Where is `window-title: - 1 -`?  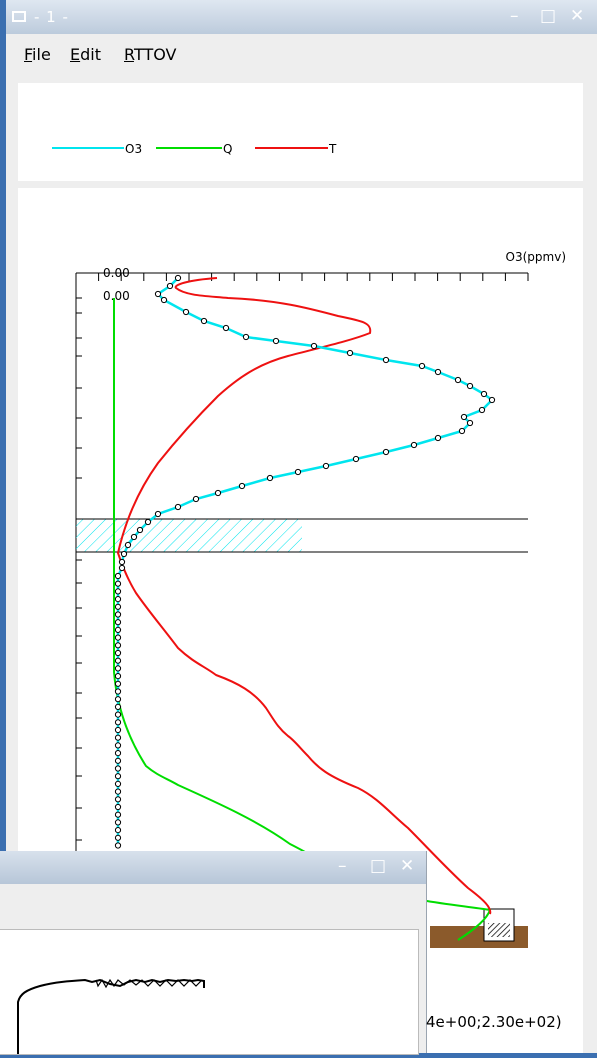
window-title: - 1 - is located at coordinates (51, 17).